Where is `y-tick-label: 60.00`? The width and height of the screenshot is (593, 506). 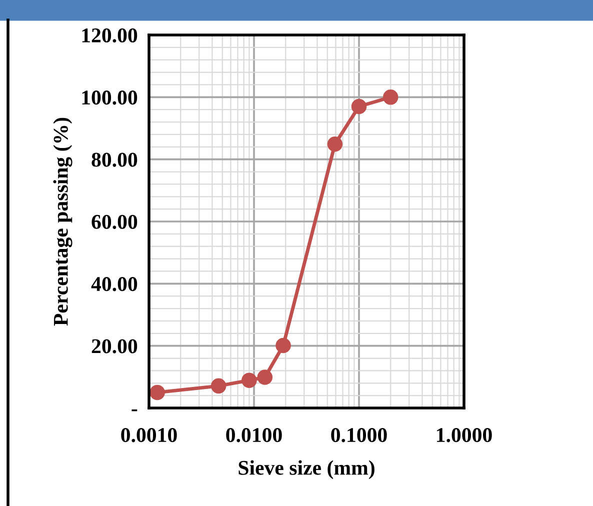
y-tick-label: 60.00 is located at coordinates (115, 222).